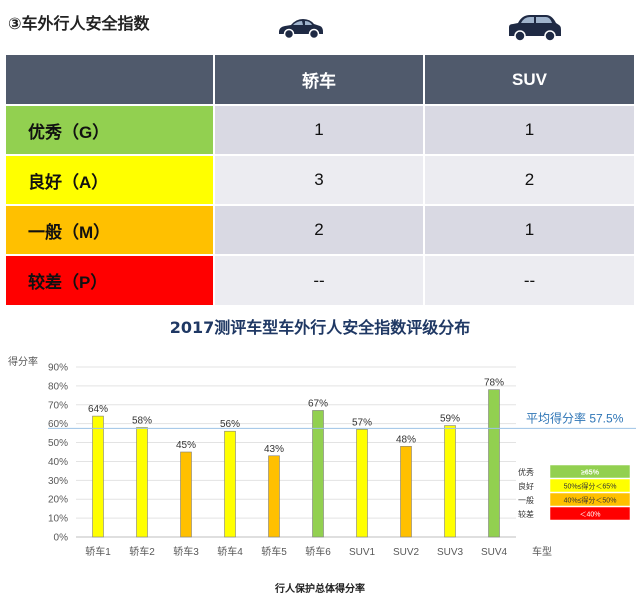 The width and height of the screenshot is (640, 604). I want to click on x-tick-label: SUV1, so click(362, 552).